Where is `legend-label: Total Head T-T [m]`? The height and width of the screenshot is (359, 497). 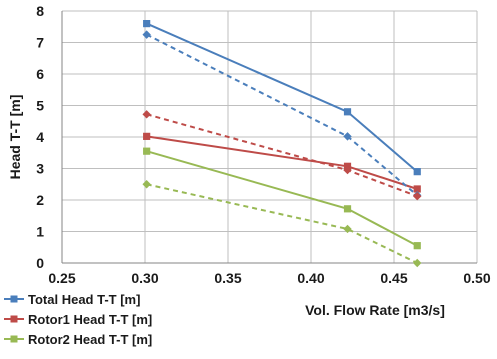
legend-label: Total Head T-T [m] is located at coordinates (84, 299).